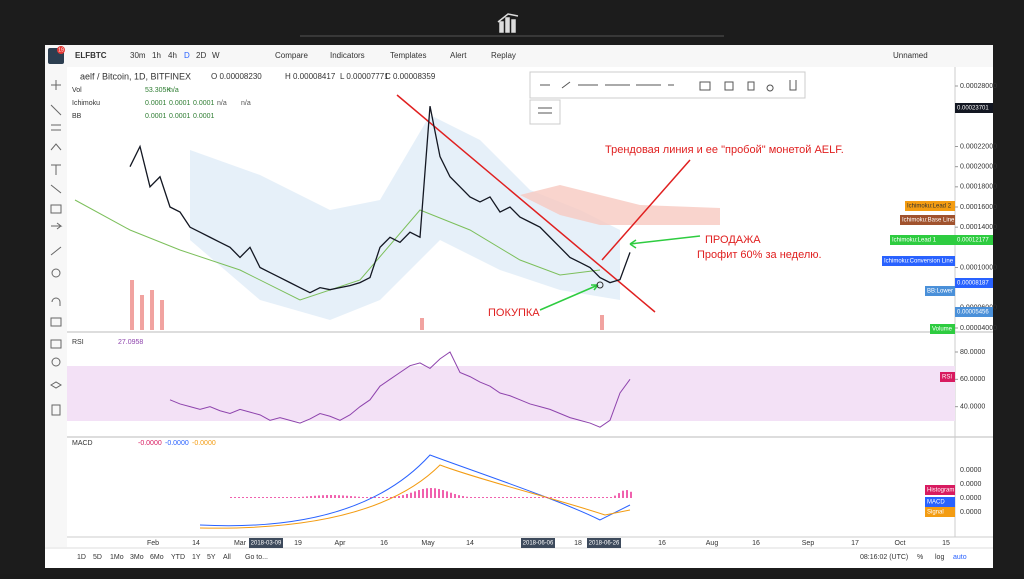 The width and height of the screenshot is (1024, 579). I want to click on indicator-name: Vol, so click(77, 90).